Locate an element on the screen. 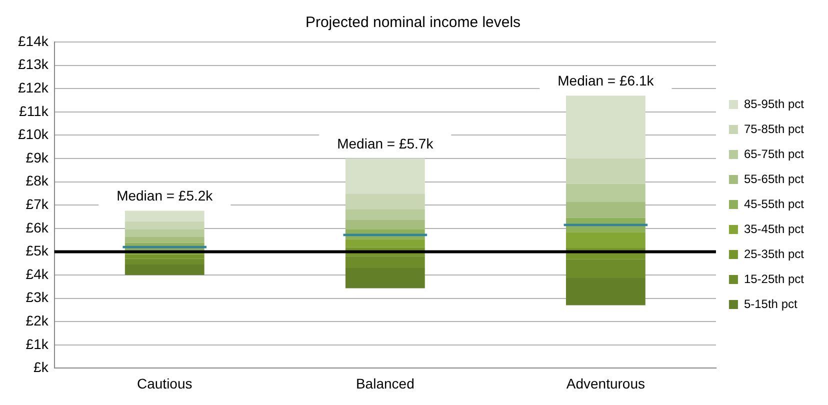 This screenshot has height=405, width=828. y-tick-label: £11k is located at coordinates (34, 110).